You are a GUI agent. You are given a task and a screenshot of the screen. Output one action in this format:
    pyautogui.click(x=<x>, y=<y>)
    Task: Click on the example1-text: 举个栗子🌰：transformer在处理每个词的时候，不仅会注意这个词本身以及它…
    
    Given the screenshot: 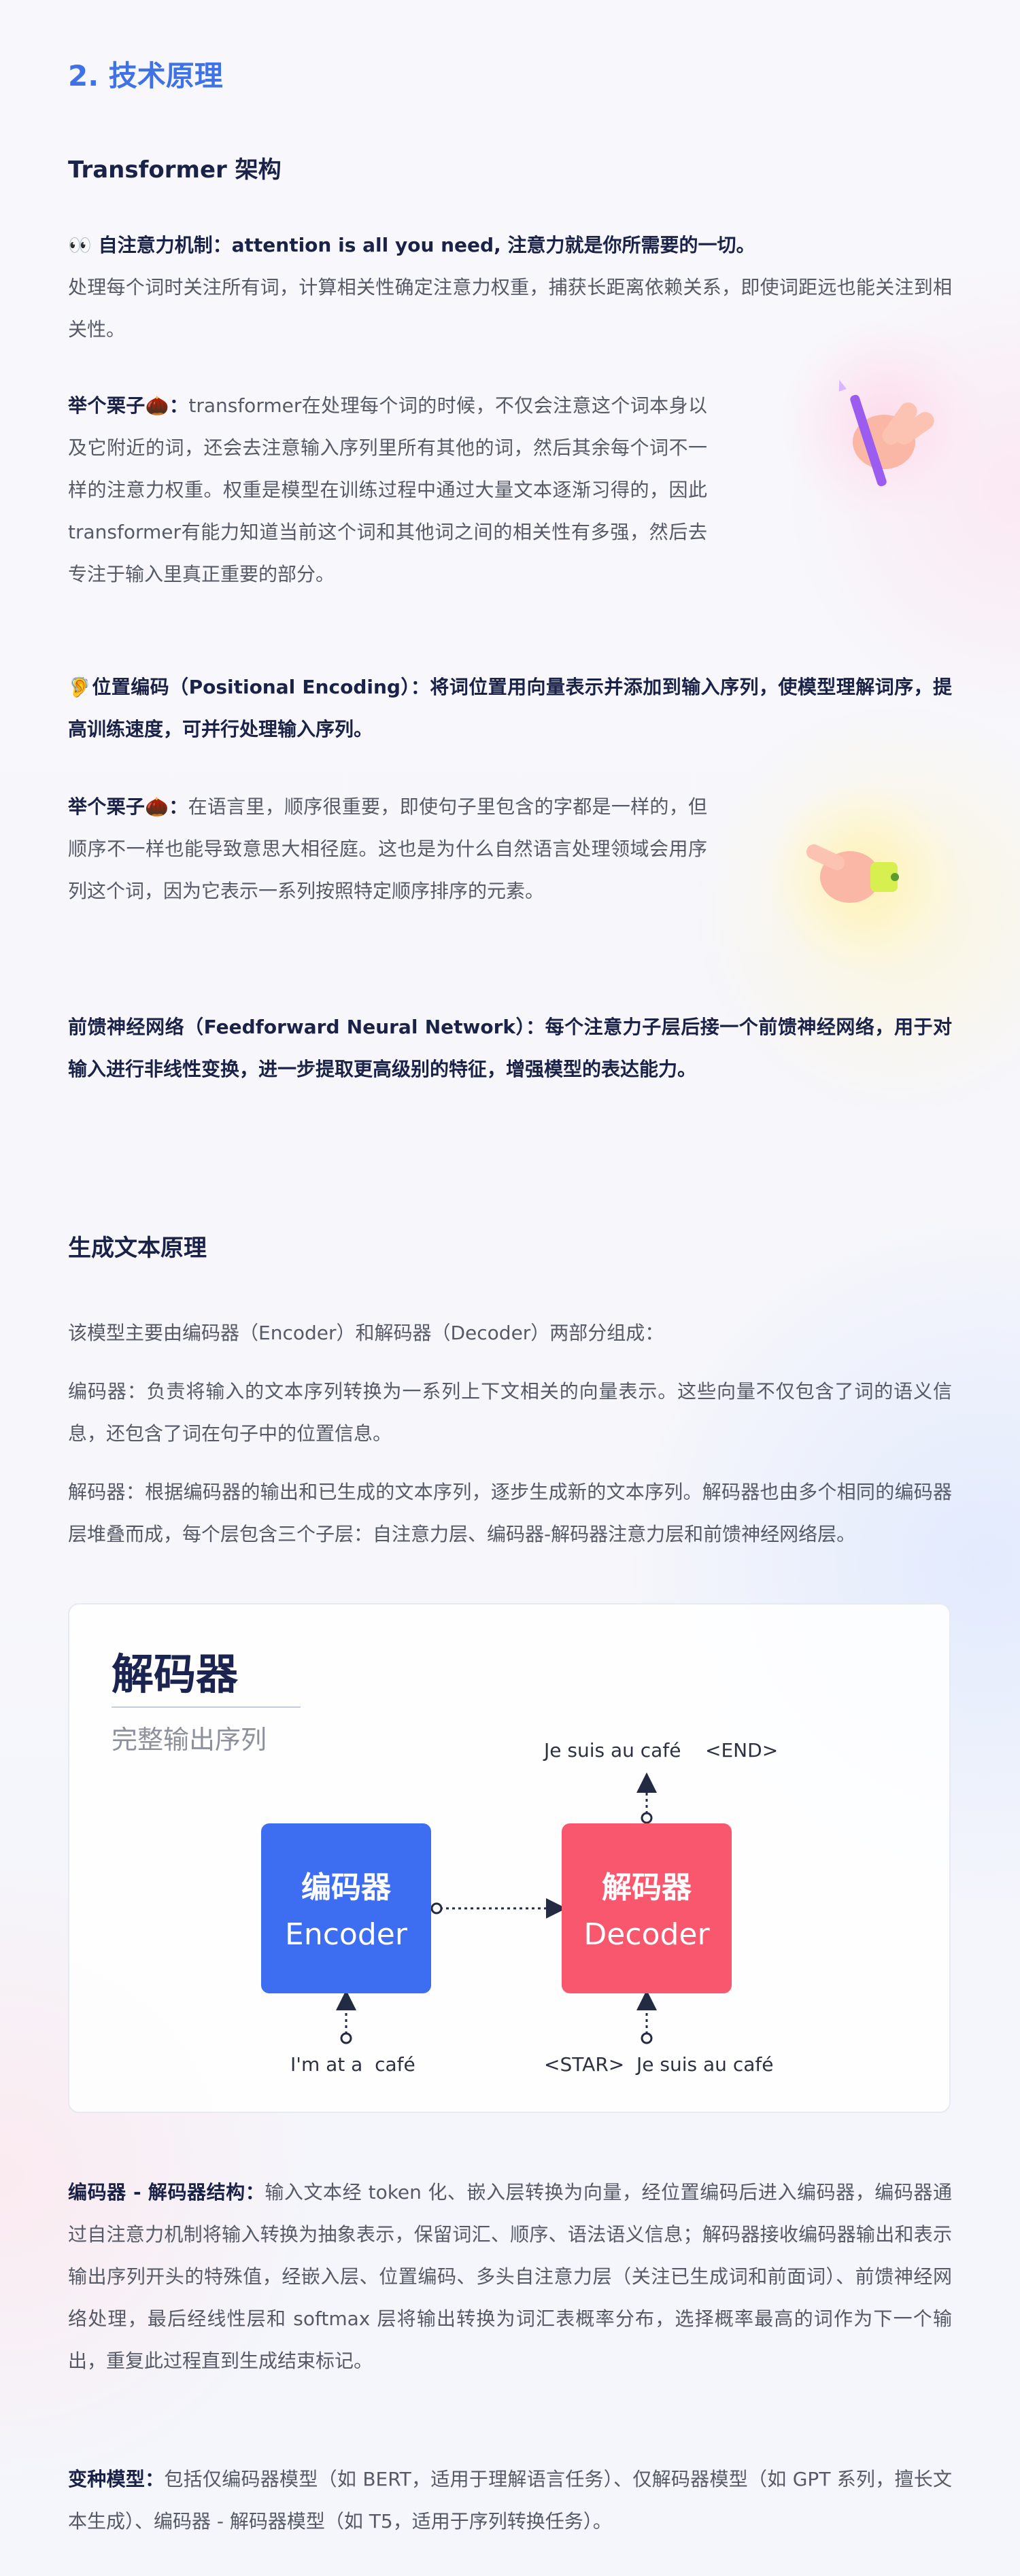 What is the action you would take?
    pyautogui.click(x=388, y=490)
    